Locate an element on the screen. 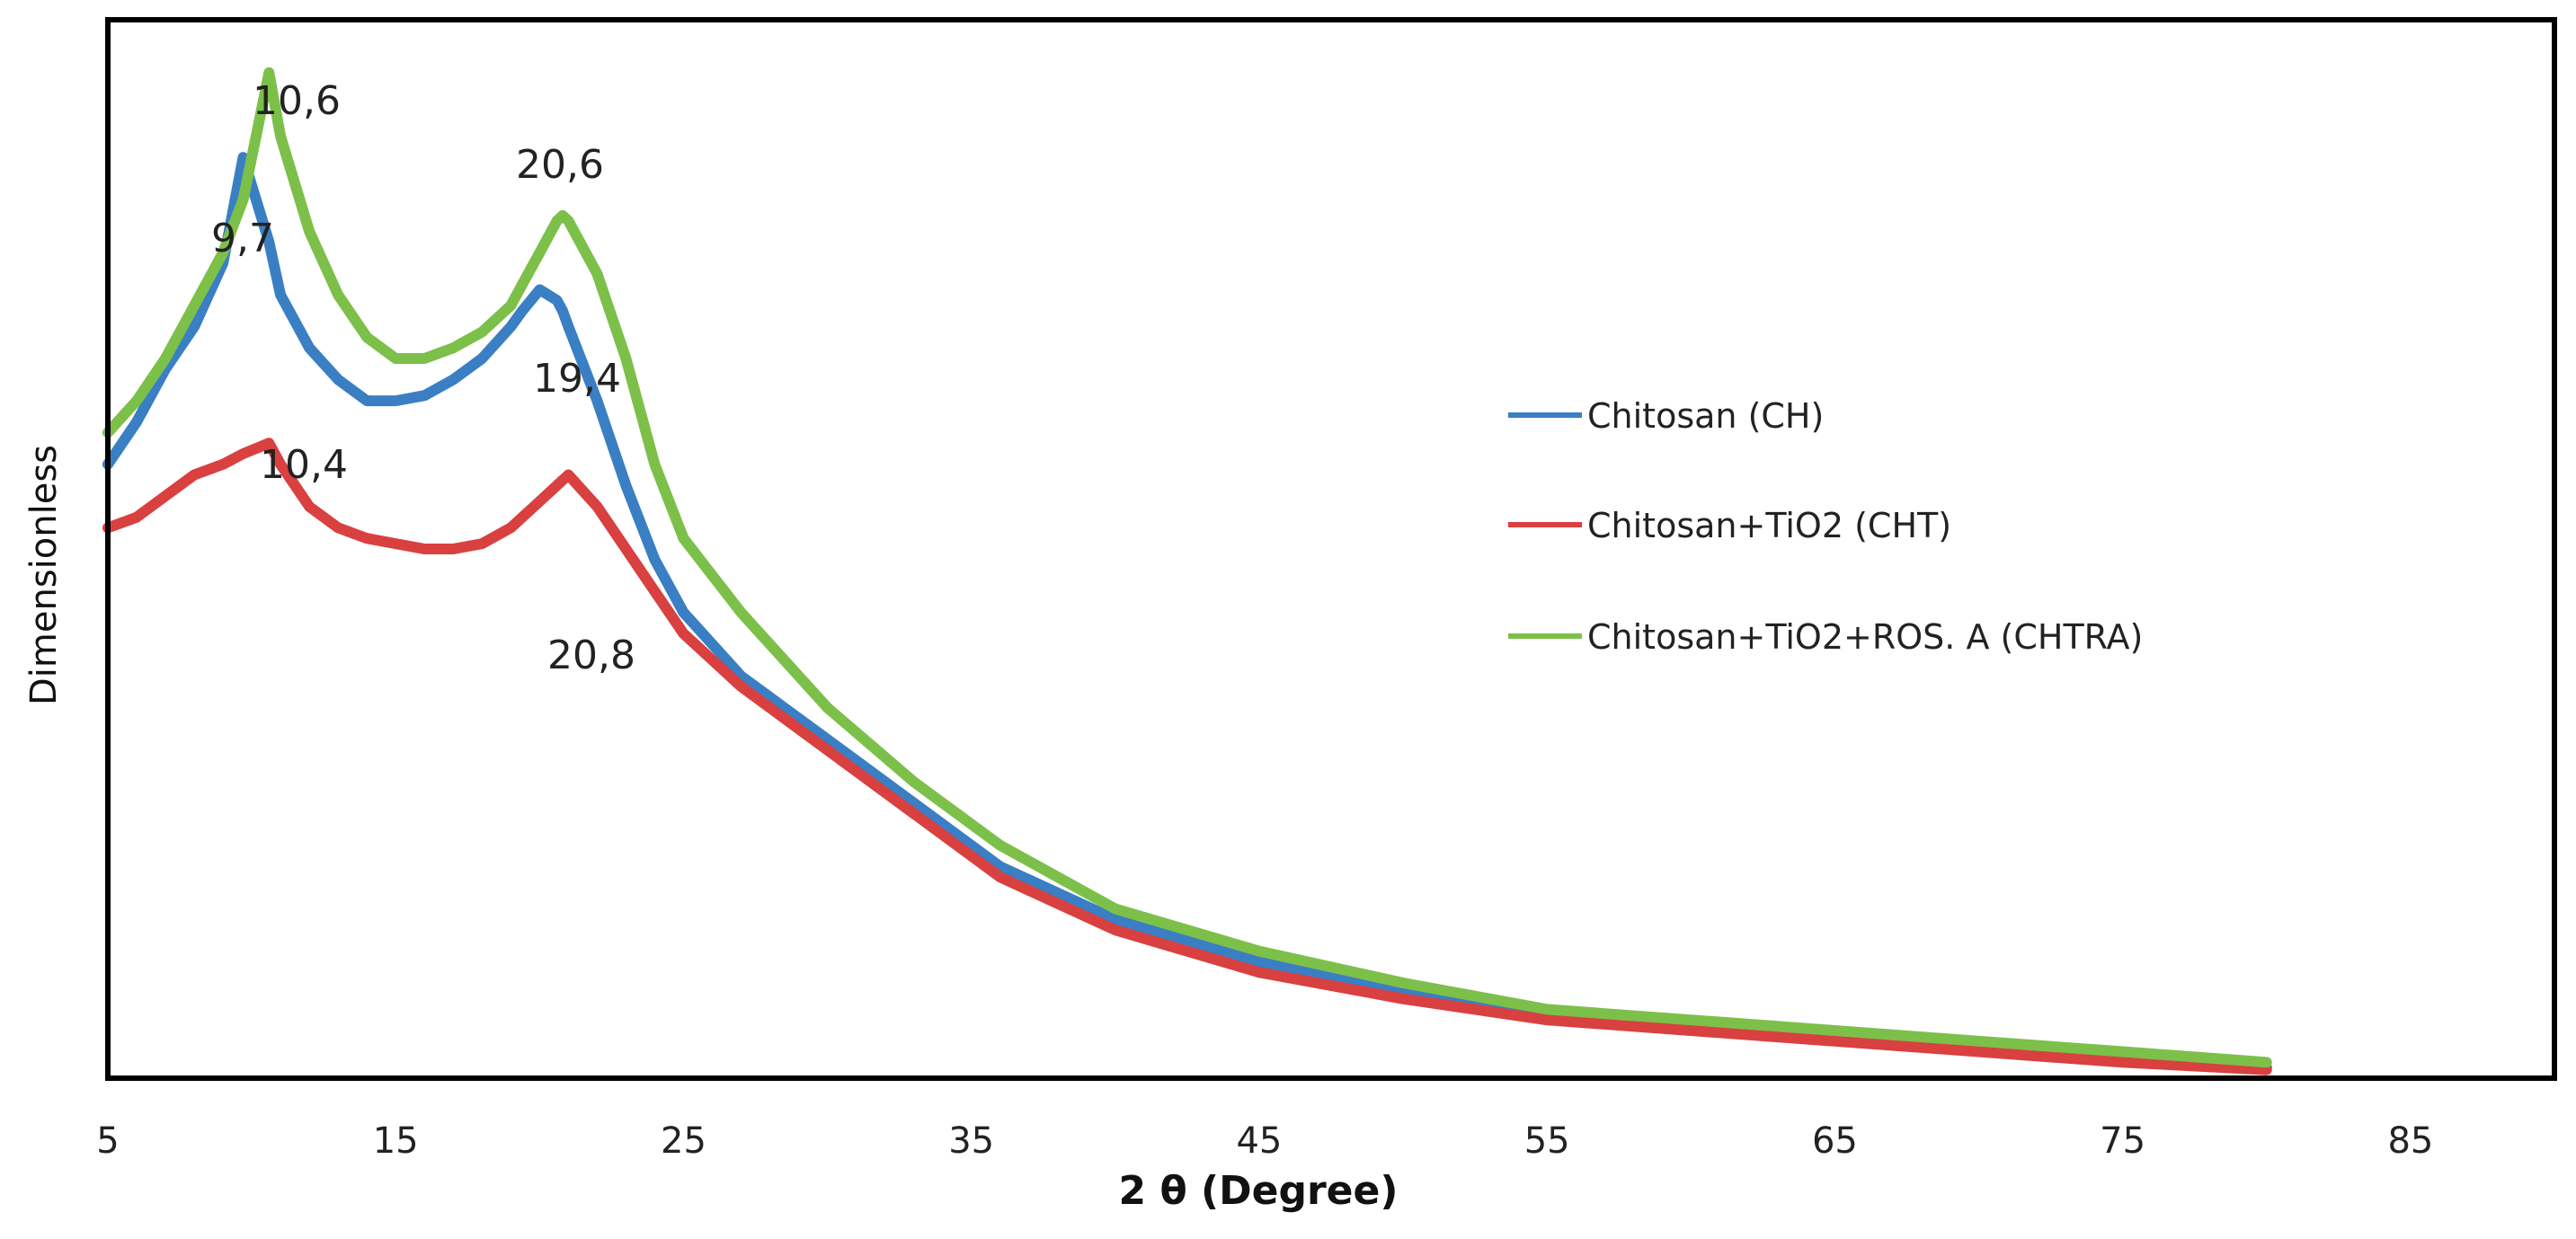  x-tick-label: 25 is located at coordinates (683, 1141).